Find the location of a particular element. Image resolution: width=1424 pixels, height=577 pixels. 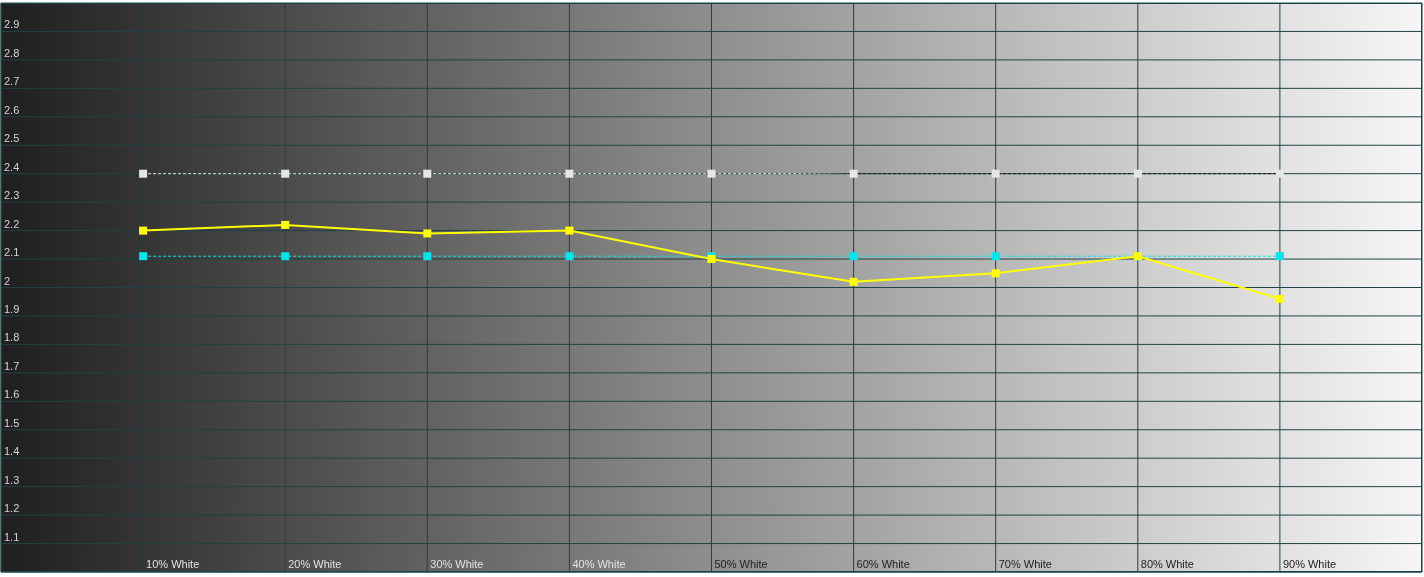

y-tick-label: 2.7 is located at coordinates (12, 81).